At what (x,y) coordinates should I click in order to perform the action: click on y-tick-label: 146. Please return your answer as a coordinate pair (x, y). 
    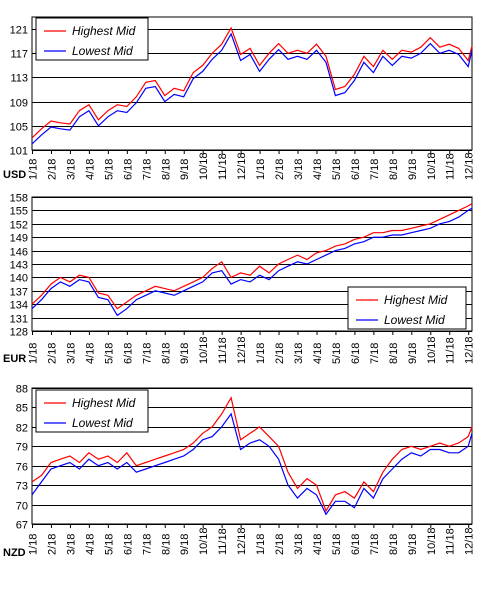
    Looking at the image, I should click on (19, 253).